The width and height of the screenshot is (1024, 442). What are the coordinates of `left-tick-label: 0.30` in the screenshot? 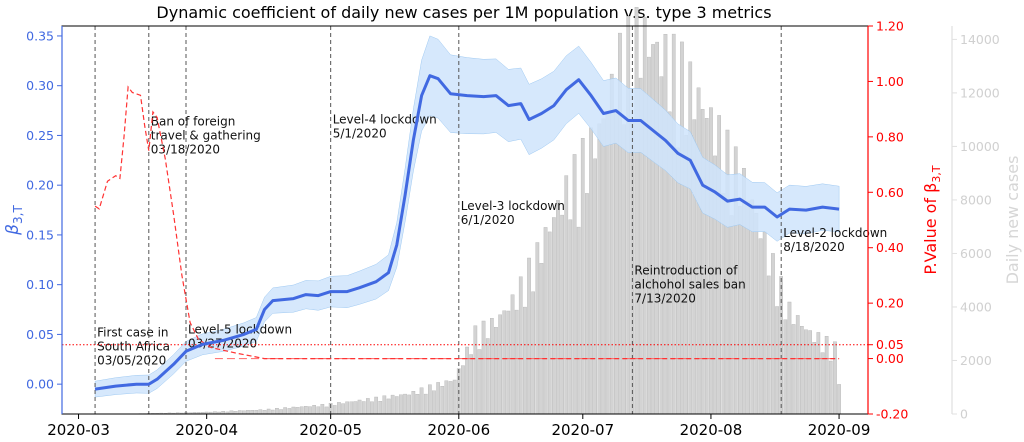 It's located at (40, 85).